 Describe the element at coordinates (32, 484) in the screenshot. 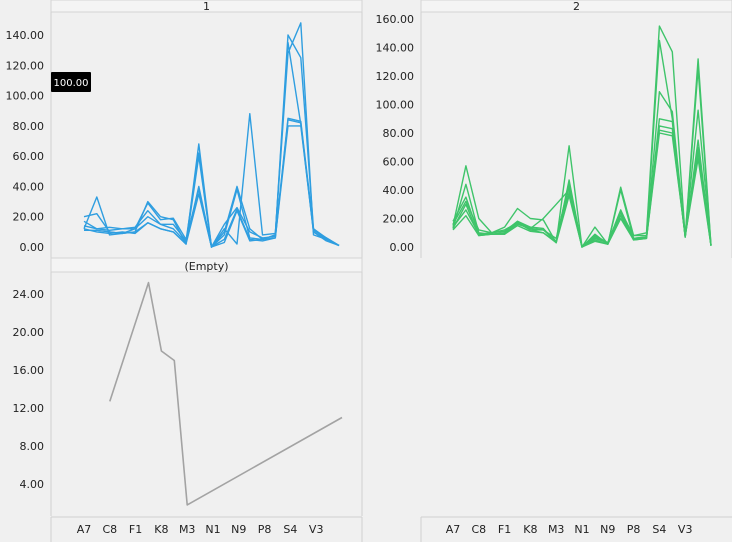

I see `y-tick-label: 4.00` at that location.